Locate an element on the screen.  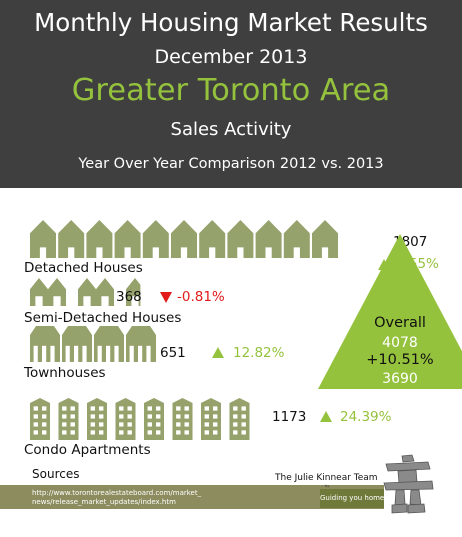
change-townhouses: 12.82% is located at coordinates (259, 353).